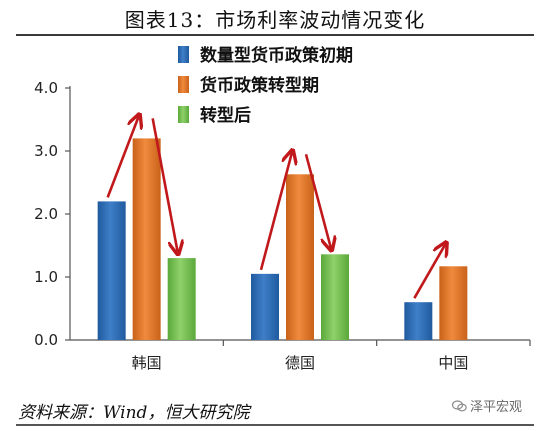 The height and width of the screenshot is (431, 550). What do you see at coordinates (46, 151) in the screenshot?
I see `y-tick-label: 3.0` at bounding box center [46, 151].